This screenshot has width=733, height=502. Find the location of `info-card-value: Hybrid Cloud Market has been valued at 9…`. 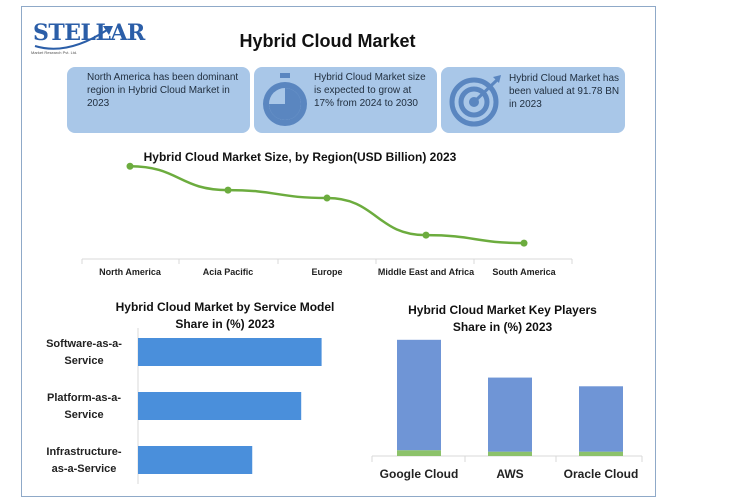

info-card-value: Hybrid Cloud Market has been valued at 9… is located at coordinates (533, 100).